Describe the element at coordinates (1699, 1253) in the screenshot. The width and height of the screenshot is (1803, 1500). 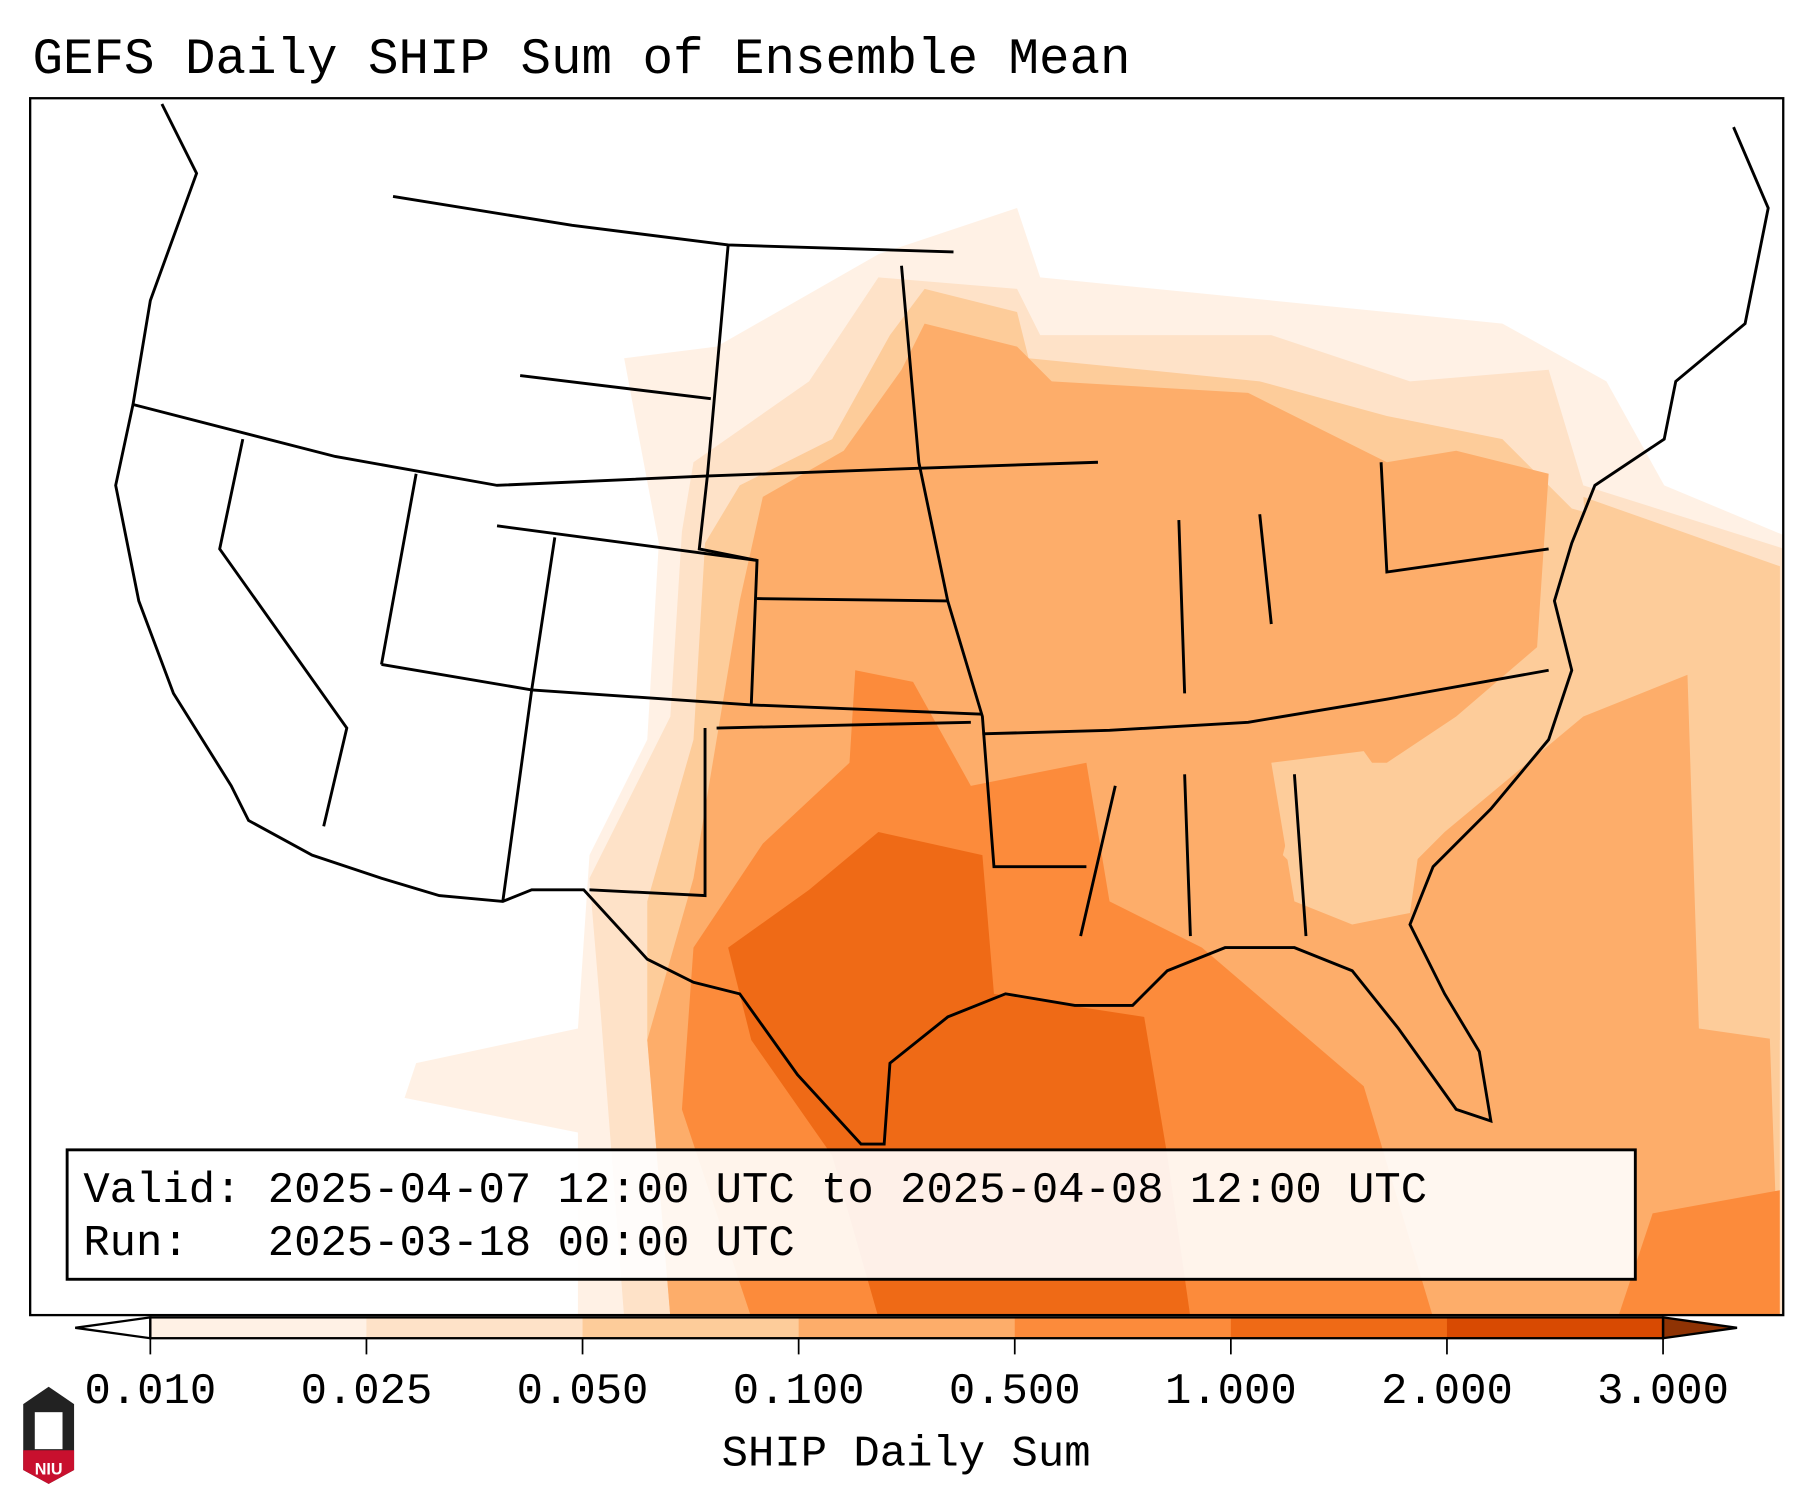
I see `shade-0.500-atlantic` at that location.